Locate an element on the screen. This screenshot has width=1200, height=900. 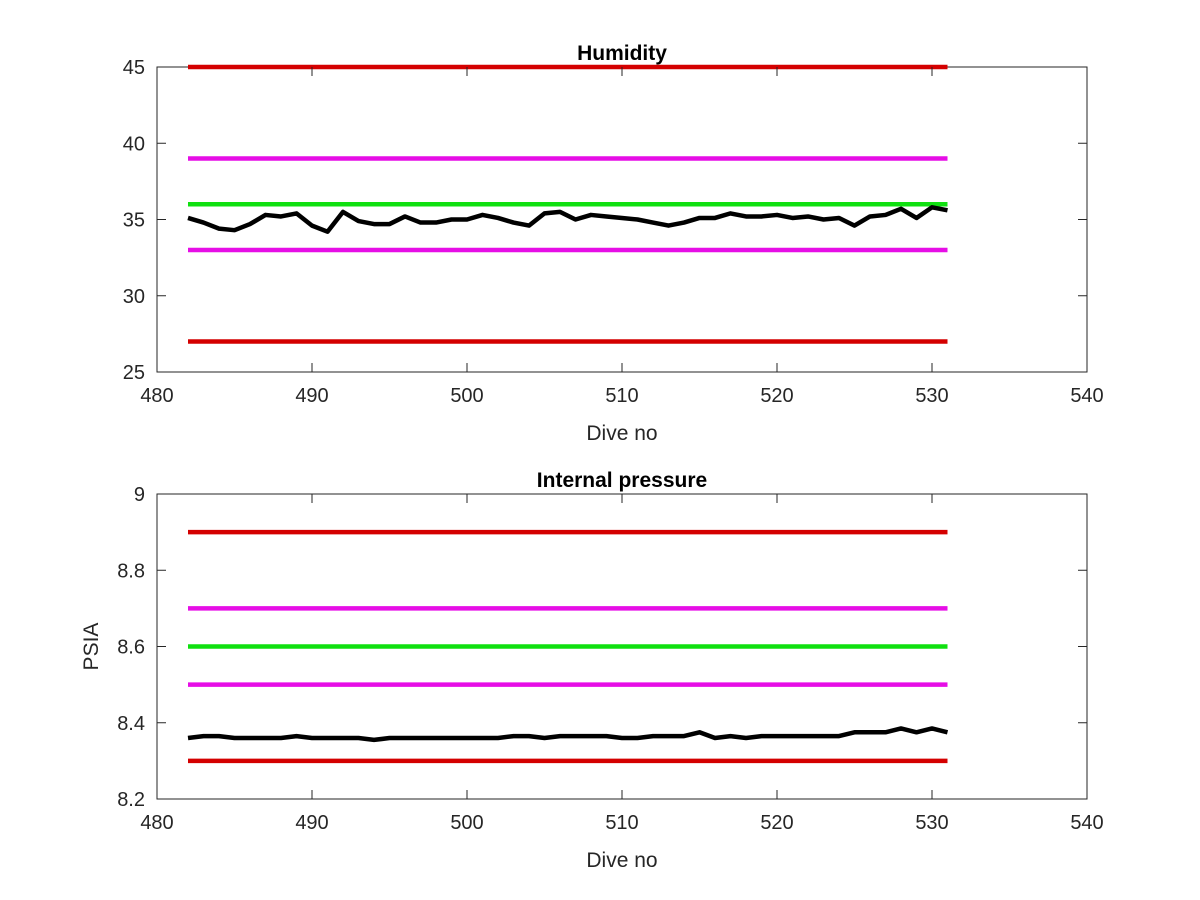
y-tick-label: 8.2 is located at coordinates (131, 800).